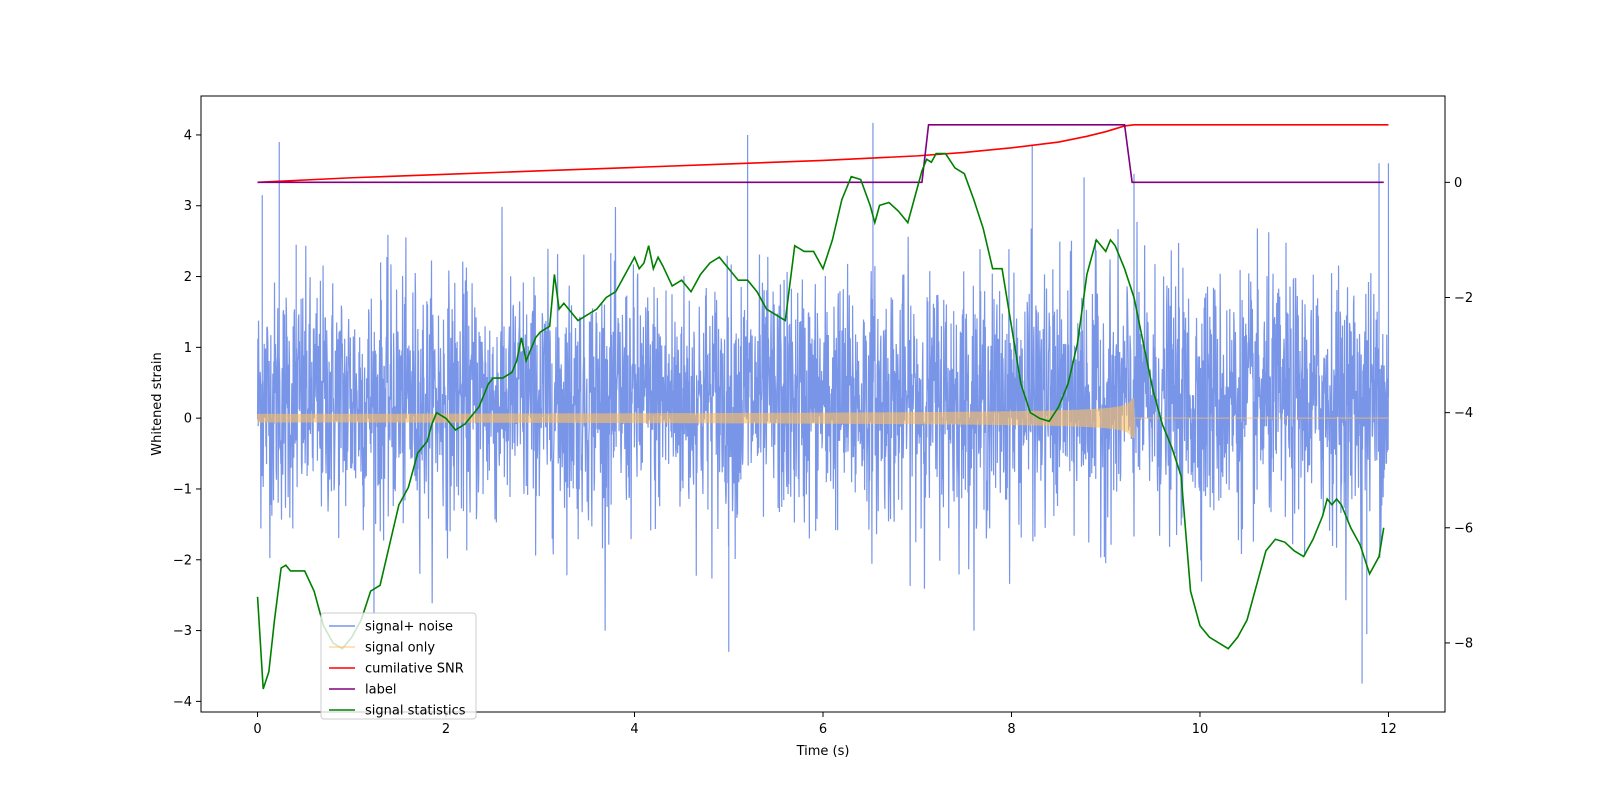 The width and height of the screenshot is (1600, 800). Describe the element at coordinates (380, 690) in the screenshot. I see `legend-label-label: label` at that location.